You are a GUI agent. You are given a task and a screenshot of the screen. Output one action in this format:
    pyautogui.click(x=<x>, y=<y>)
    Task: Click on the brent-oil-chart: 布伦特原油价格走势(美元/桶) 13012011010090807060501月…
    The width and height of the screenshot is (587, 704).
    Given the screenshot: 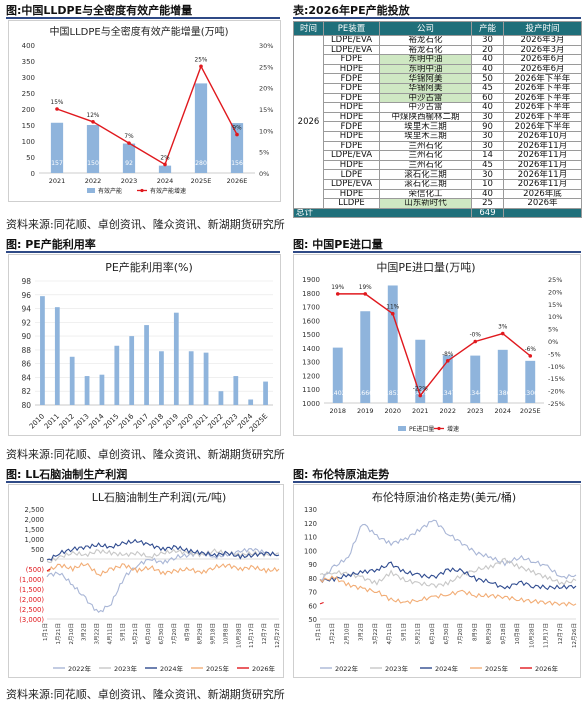 What is the action you would take?
    pyautogui.click(x=441, y=581)
    